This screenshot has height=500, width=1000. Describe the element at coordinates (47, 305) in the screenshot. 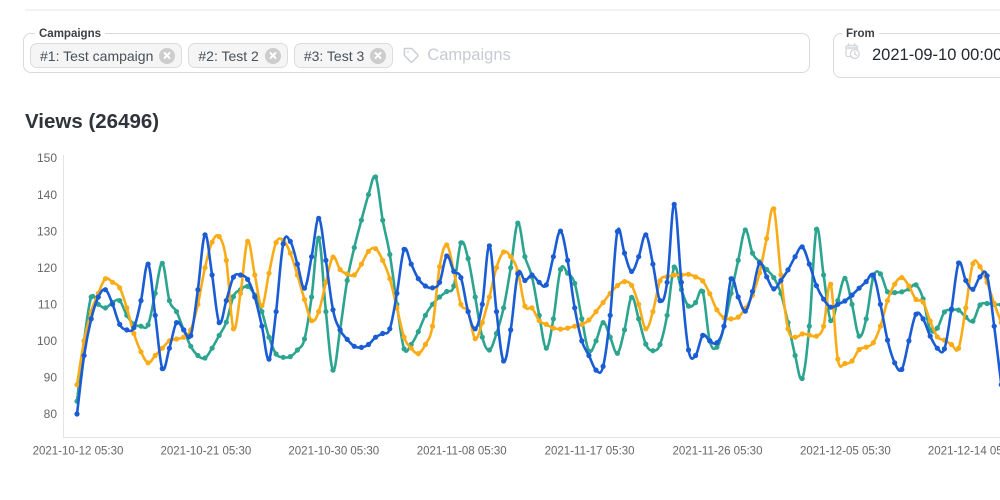

I see `svg-text: 110` at that location.